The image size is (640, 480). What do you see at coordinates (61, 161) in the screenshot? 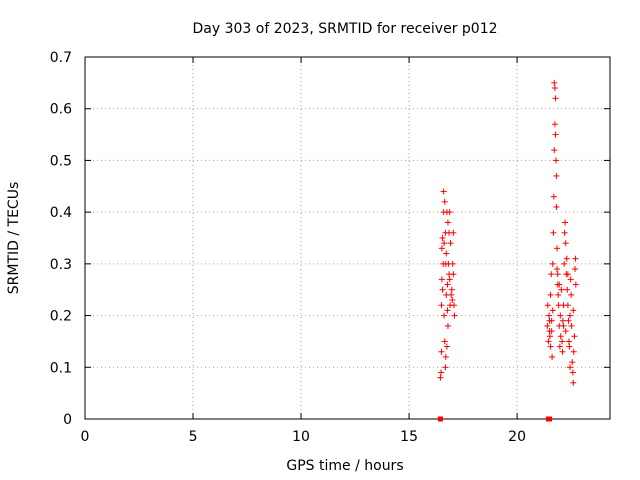
I see `y-tick-label: 0.5` at bounding box center [61, 161].